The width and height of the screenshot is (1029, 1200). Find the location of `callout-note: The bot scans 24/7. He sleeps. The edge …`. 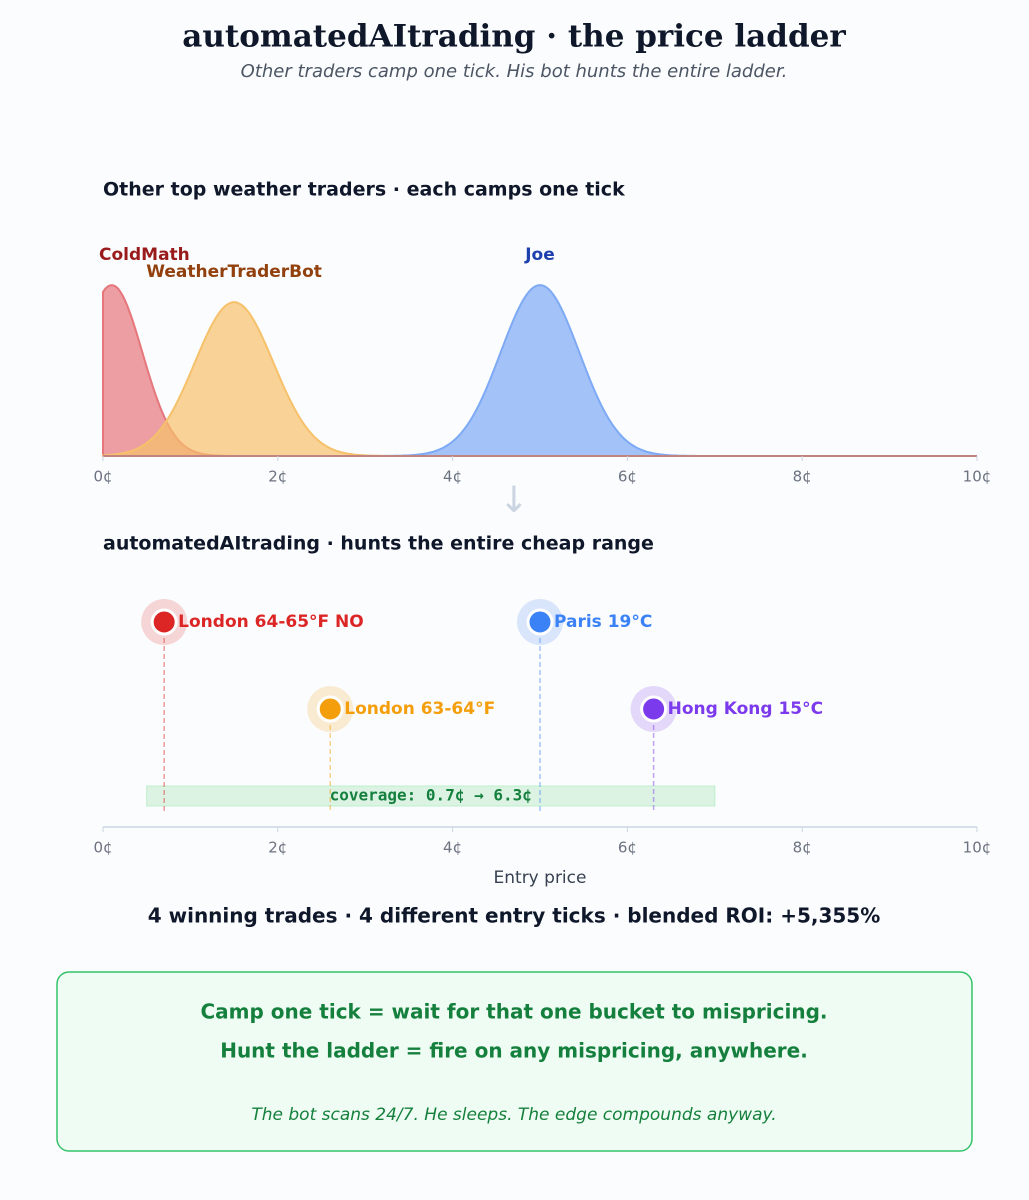

callout-note: The bot scans 24/7. He sleeps. The edge … is located at coordinates (513, 1115).